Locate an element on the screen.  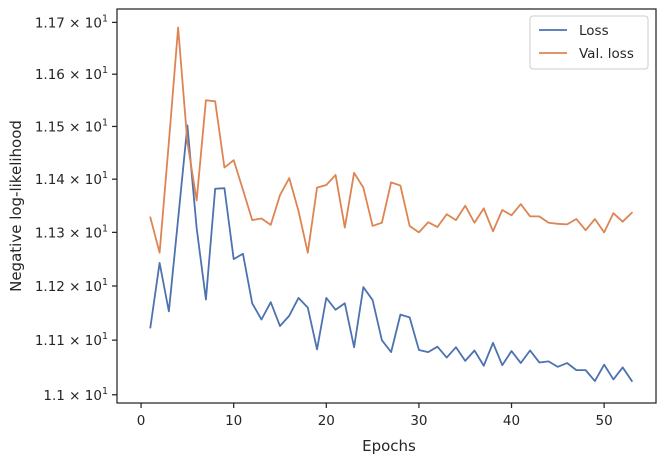
x-tick-label: 30 is located at coordinates (418, 421).